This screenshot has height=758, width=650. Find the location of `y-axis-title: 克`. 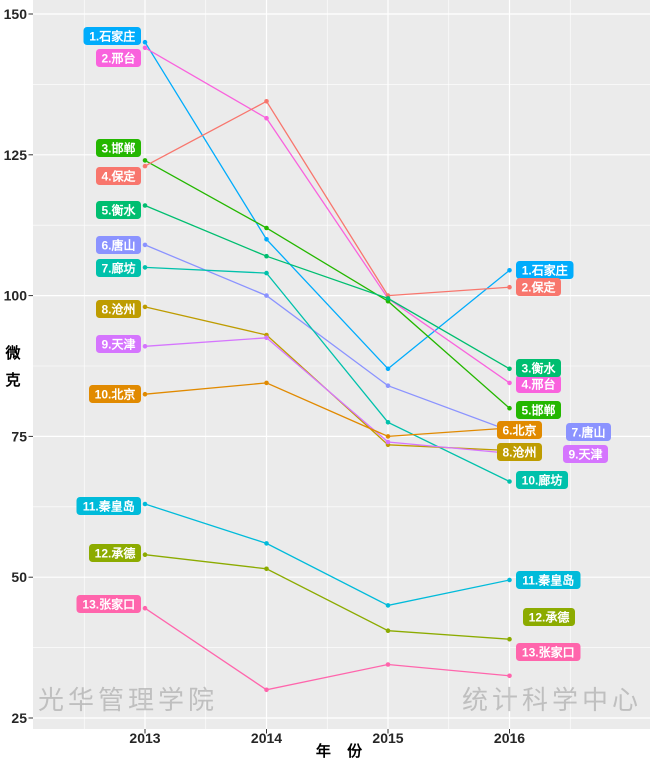

y-axis-title: 克 is located at coordinates (12, 380).